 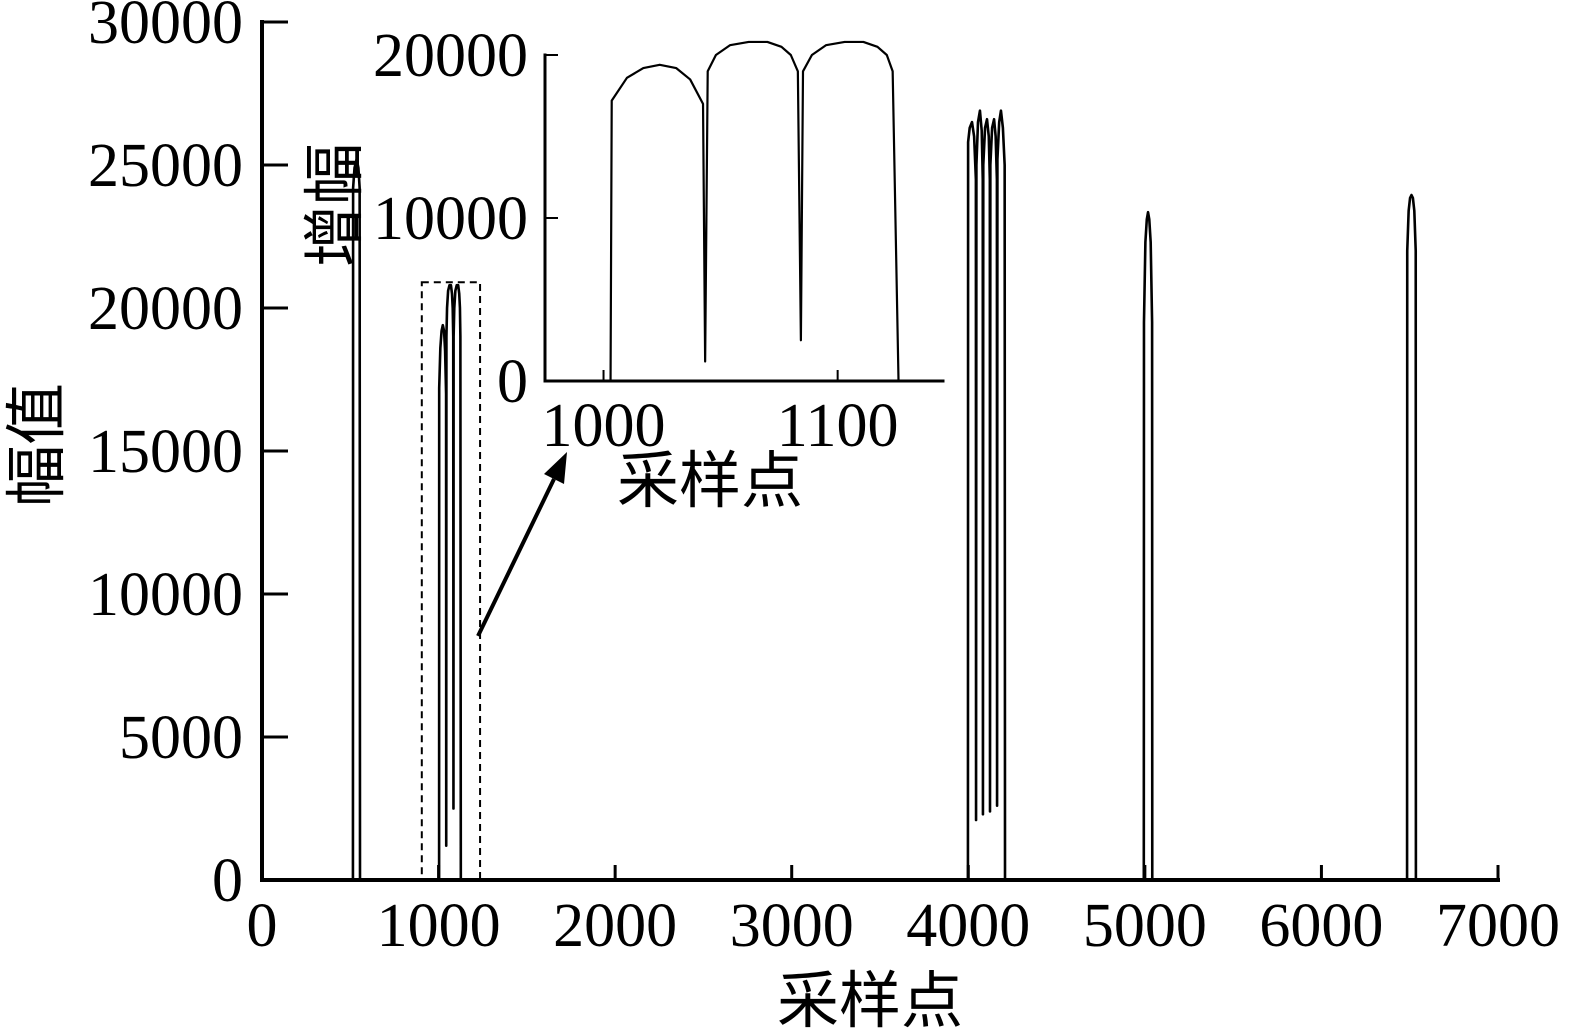 What do you see at coordinates (165, 28) in the screenshot?
I see `main-y-tick-label: 30000` at bounding box center [165, 28].